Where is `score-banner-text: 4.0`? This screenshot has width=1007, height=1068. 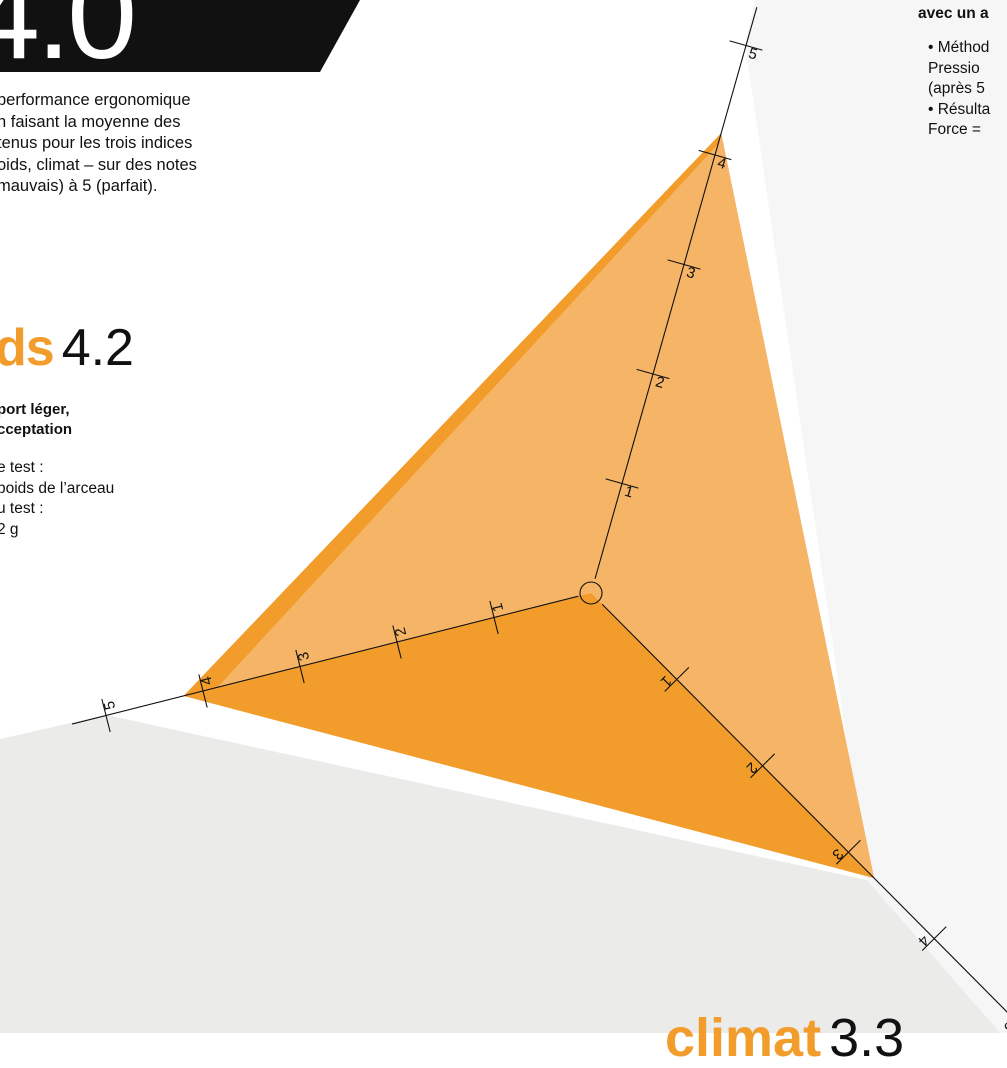
score-banner-text: 4.0 is located at coordinates (68, 42).